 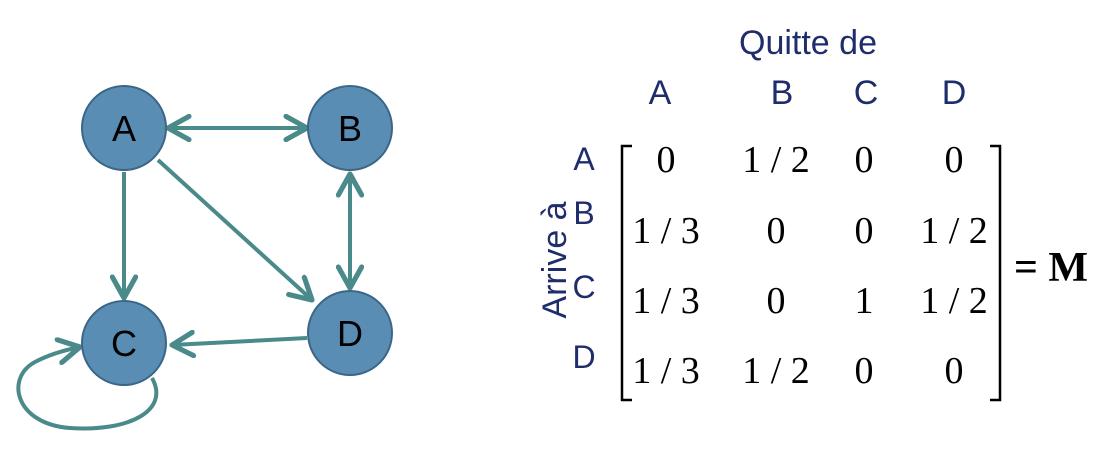 What do you see at coordinates (954, 231) in the screenshot?
I see `cell-r2-c4: 1 / 2` at bounding box center [954, 231].